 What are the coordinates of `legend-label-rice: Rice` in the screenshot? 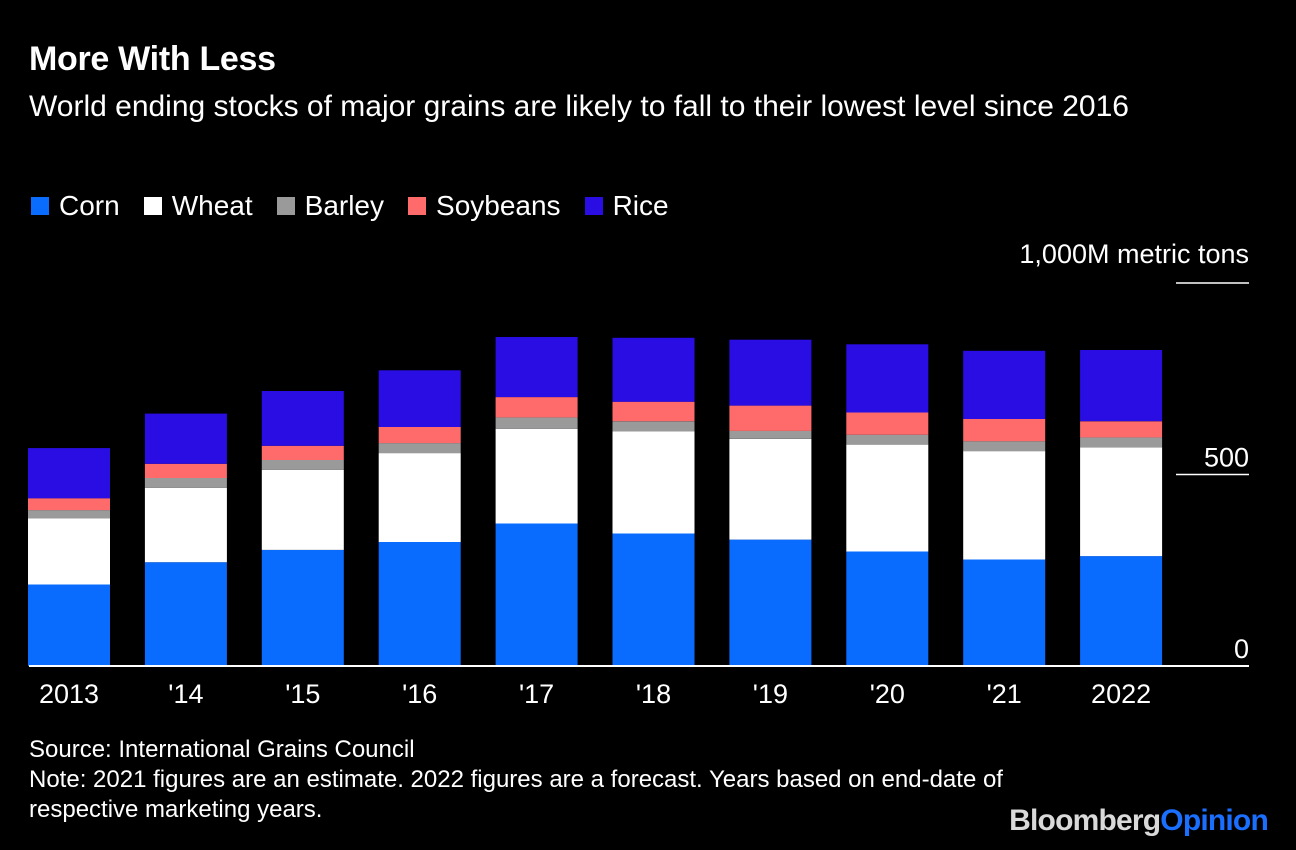 It's located at (640, 205).